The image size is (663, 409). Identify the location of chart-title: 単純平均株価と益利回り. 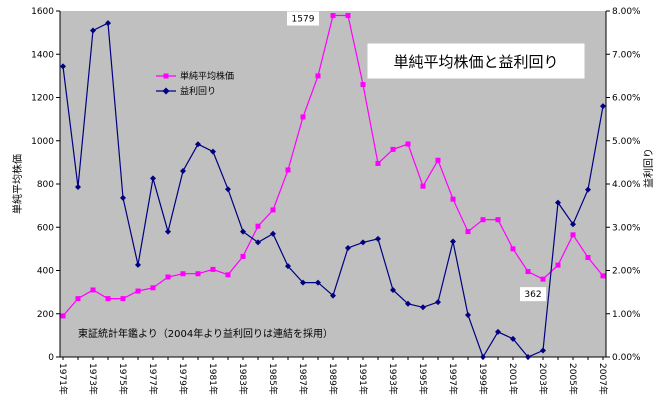
(475, 62).